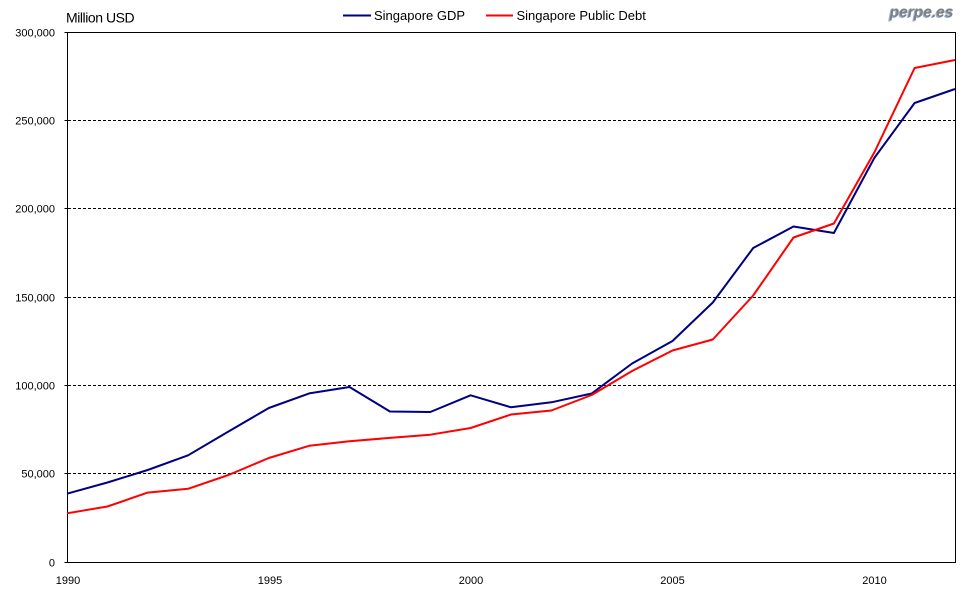 This screenshot has height=605, width=980. What do you see at coordinates (35, 122) in the screenshot?
I see `svg-text: 250,000` at bounding box center [35, 122].